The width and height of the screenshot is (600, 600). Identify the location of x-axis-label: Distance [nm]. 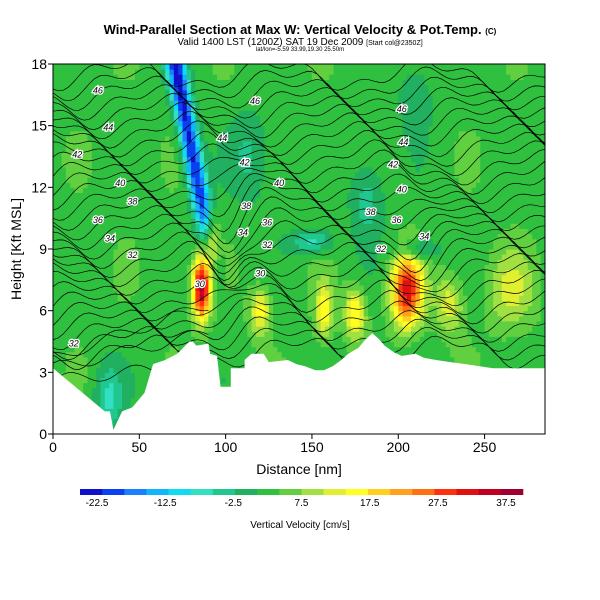
(299, 469).